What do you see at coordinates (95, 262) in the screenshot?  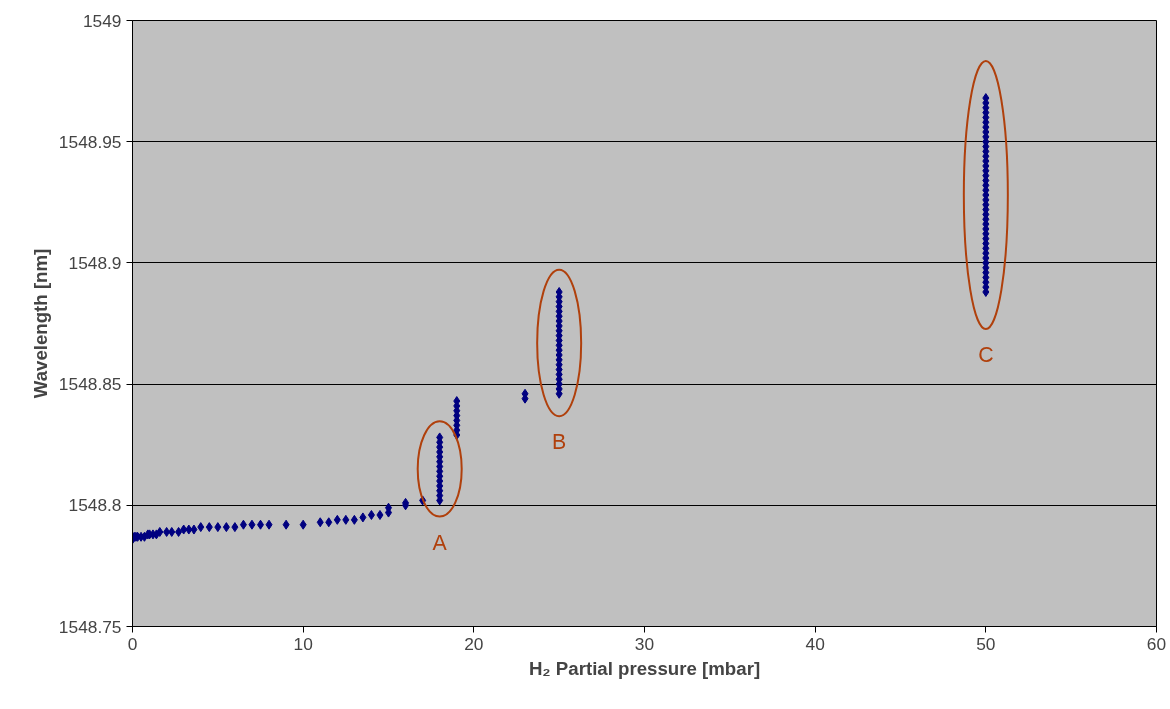 I see `y-tick-label: 1548.9` at bounding box center [95, 262].